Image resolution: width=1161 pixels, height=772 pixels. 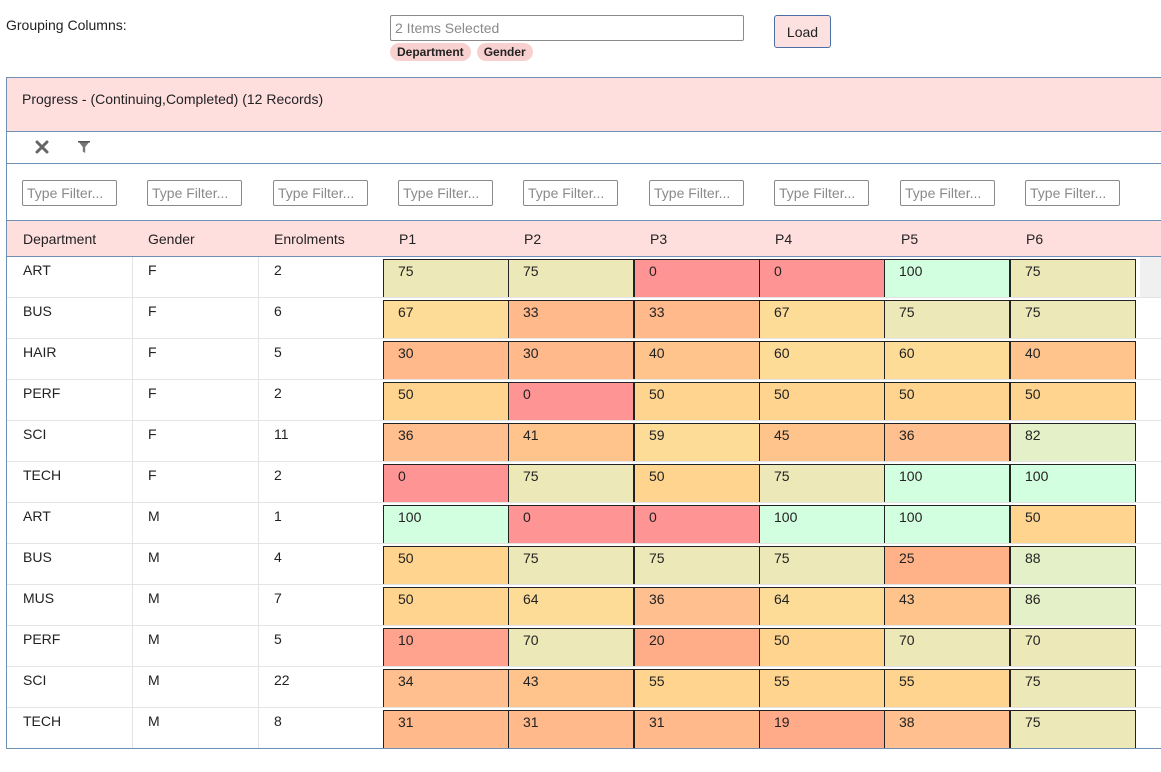 What do you see at coordinates (42, 475) in the screenshot?
I see `cell-department: TECH` at bounding box center [42, 475].